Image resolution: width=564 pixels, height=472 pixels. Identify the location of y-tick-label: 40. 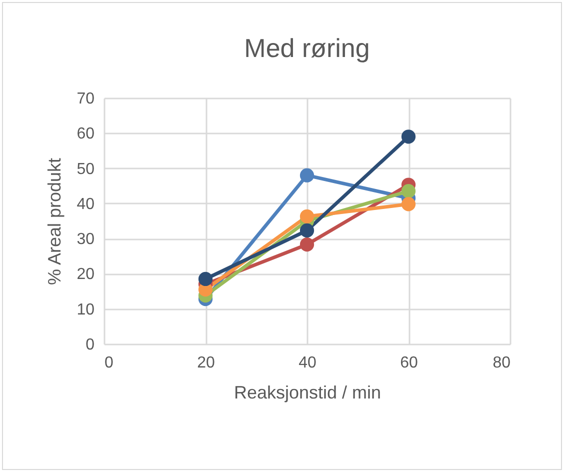
(85, 204).